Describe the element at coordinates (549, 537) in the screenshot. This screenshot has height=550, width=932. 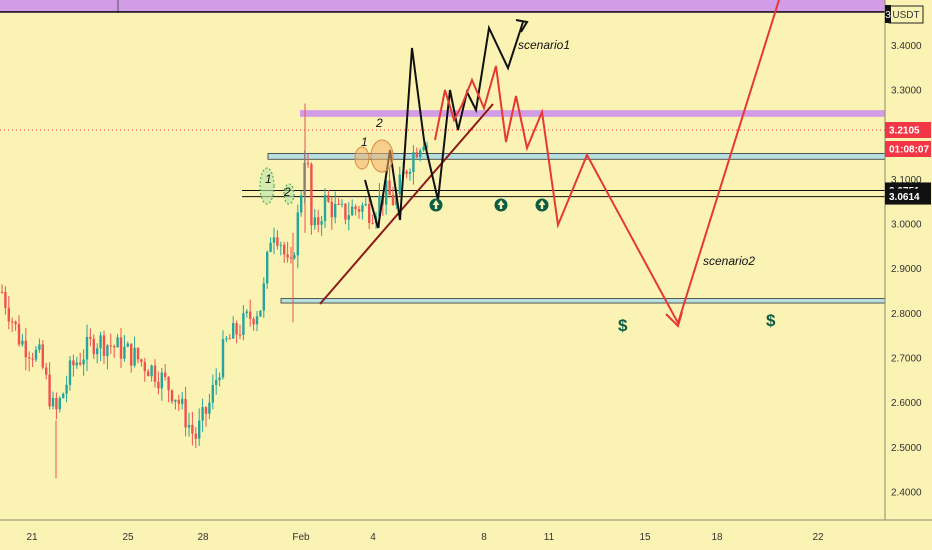
I see `x-tick-label: 11` at that location.